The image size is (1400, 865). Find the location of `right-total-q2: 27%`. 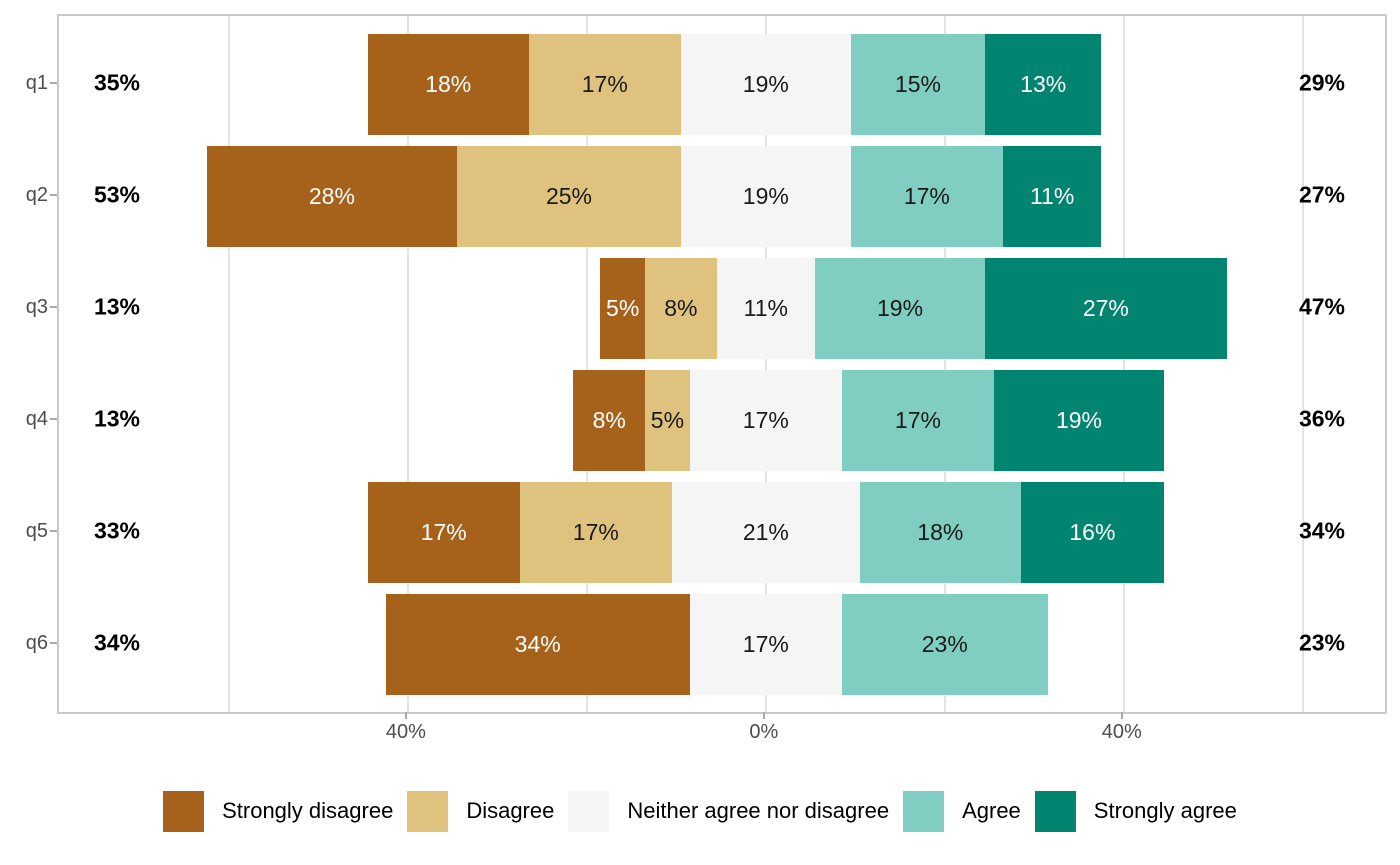

right-total-q2: 27% is located at coordinates (1322, 194).